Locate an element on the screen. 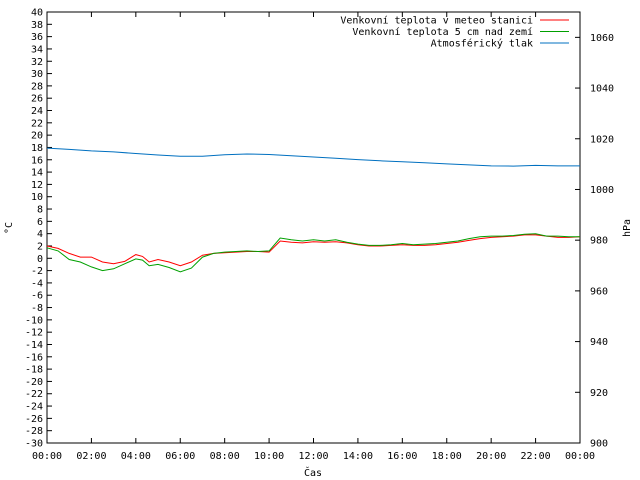 Image resolution: width=640 pixels, height=480 pixels. y-left-tick-label: 14 is located at coordinates (37, 173).